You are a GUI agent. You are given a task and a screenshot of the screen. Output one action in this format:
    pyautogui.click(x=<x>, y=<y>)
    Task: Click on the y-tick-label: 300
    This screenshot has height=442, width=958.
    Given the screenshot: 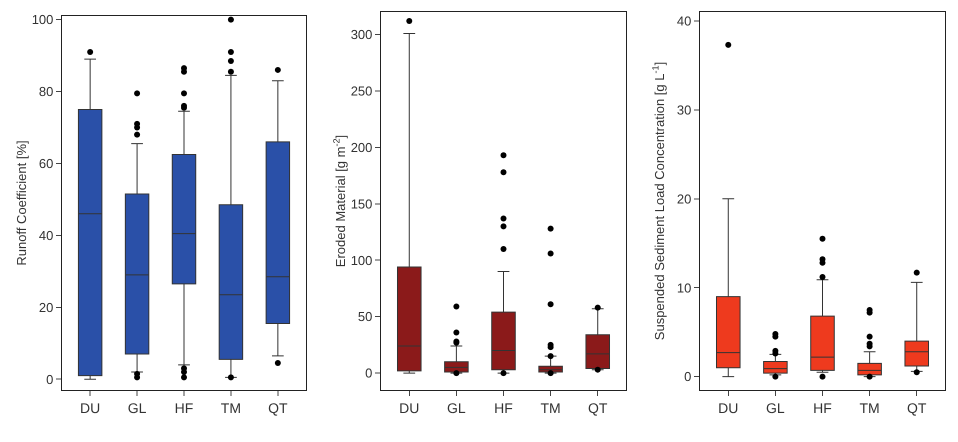 What is the action you would take?
    pyautogui.click(x=361, y=34)
    